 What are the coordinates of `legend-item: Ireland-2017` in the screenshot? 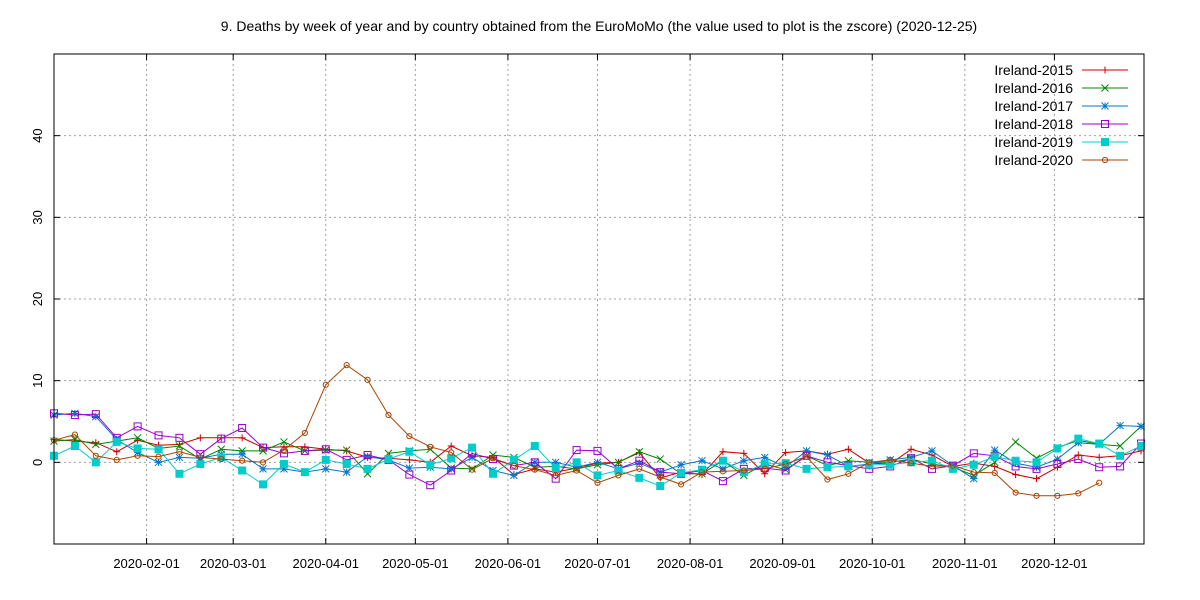 It's located at (1061, 106).